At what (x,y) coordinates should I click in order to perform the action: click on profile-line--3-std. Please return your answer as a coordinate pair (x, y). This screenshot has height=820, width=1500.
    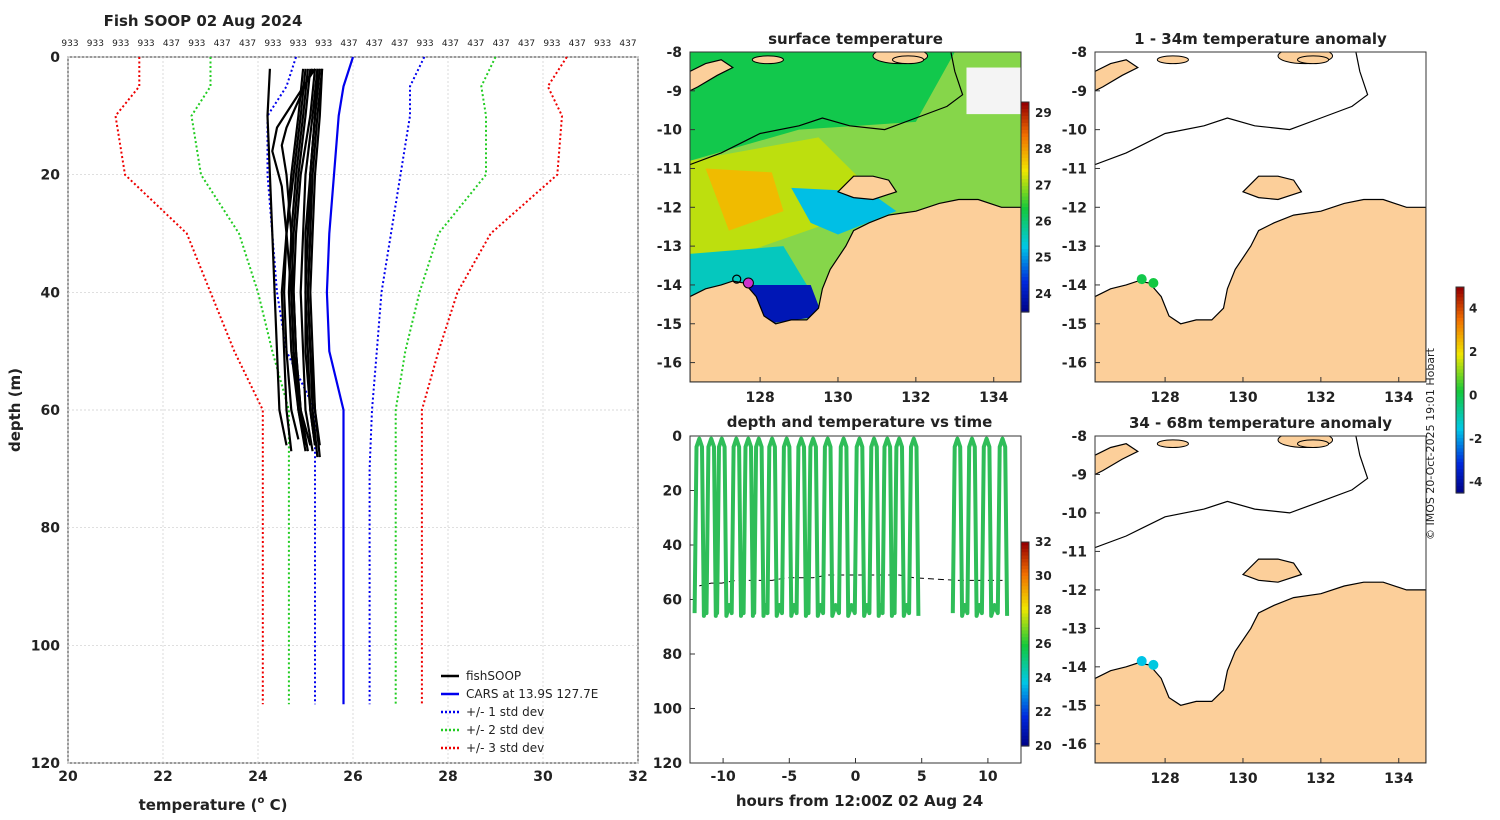
    Looking at the image, I should click on (189, 381).